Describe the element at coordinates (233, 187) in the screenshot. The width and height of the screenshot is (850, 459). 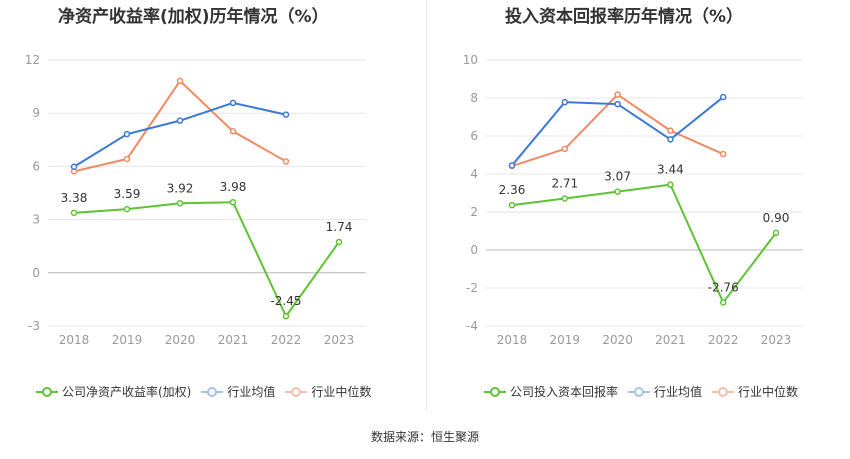
I see `chart1-data-label: 3.98` at that location.